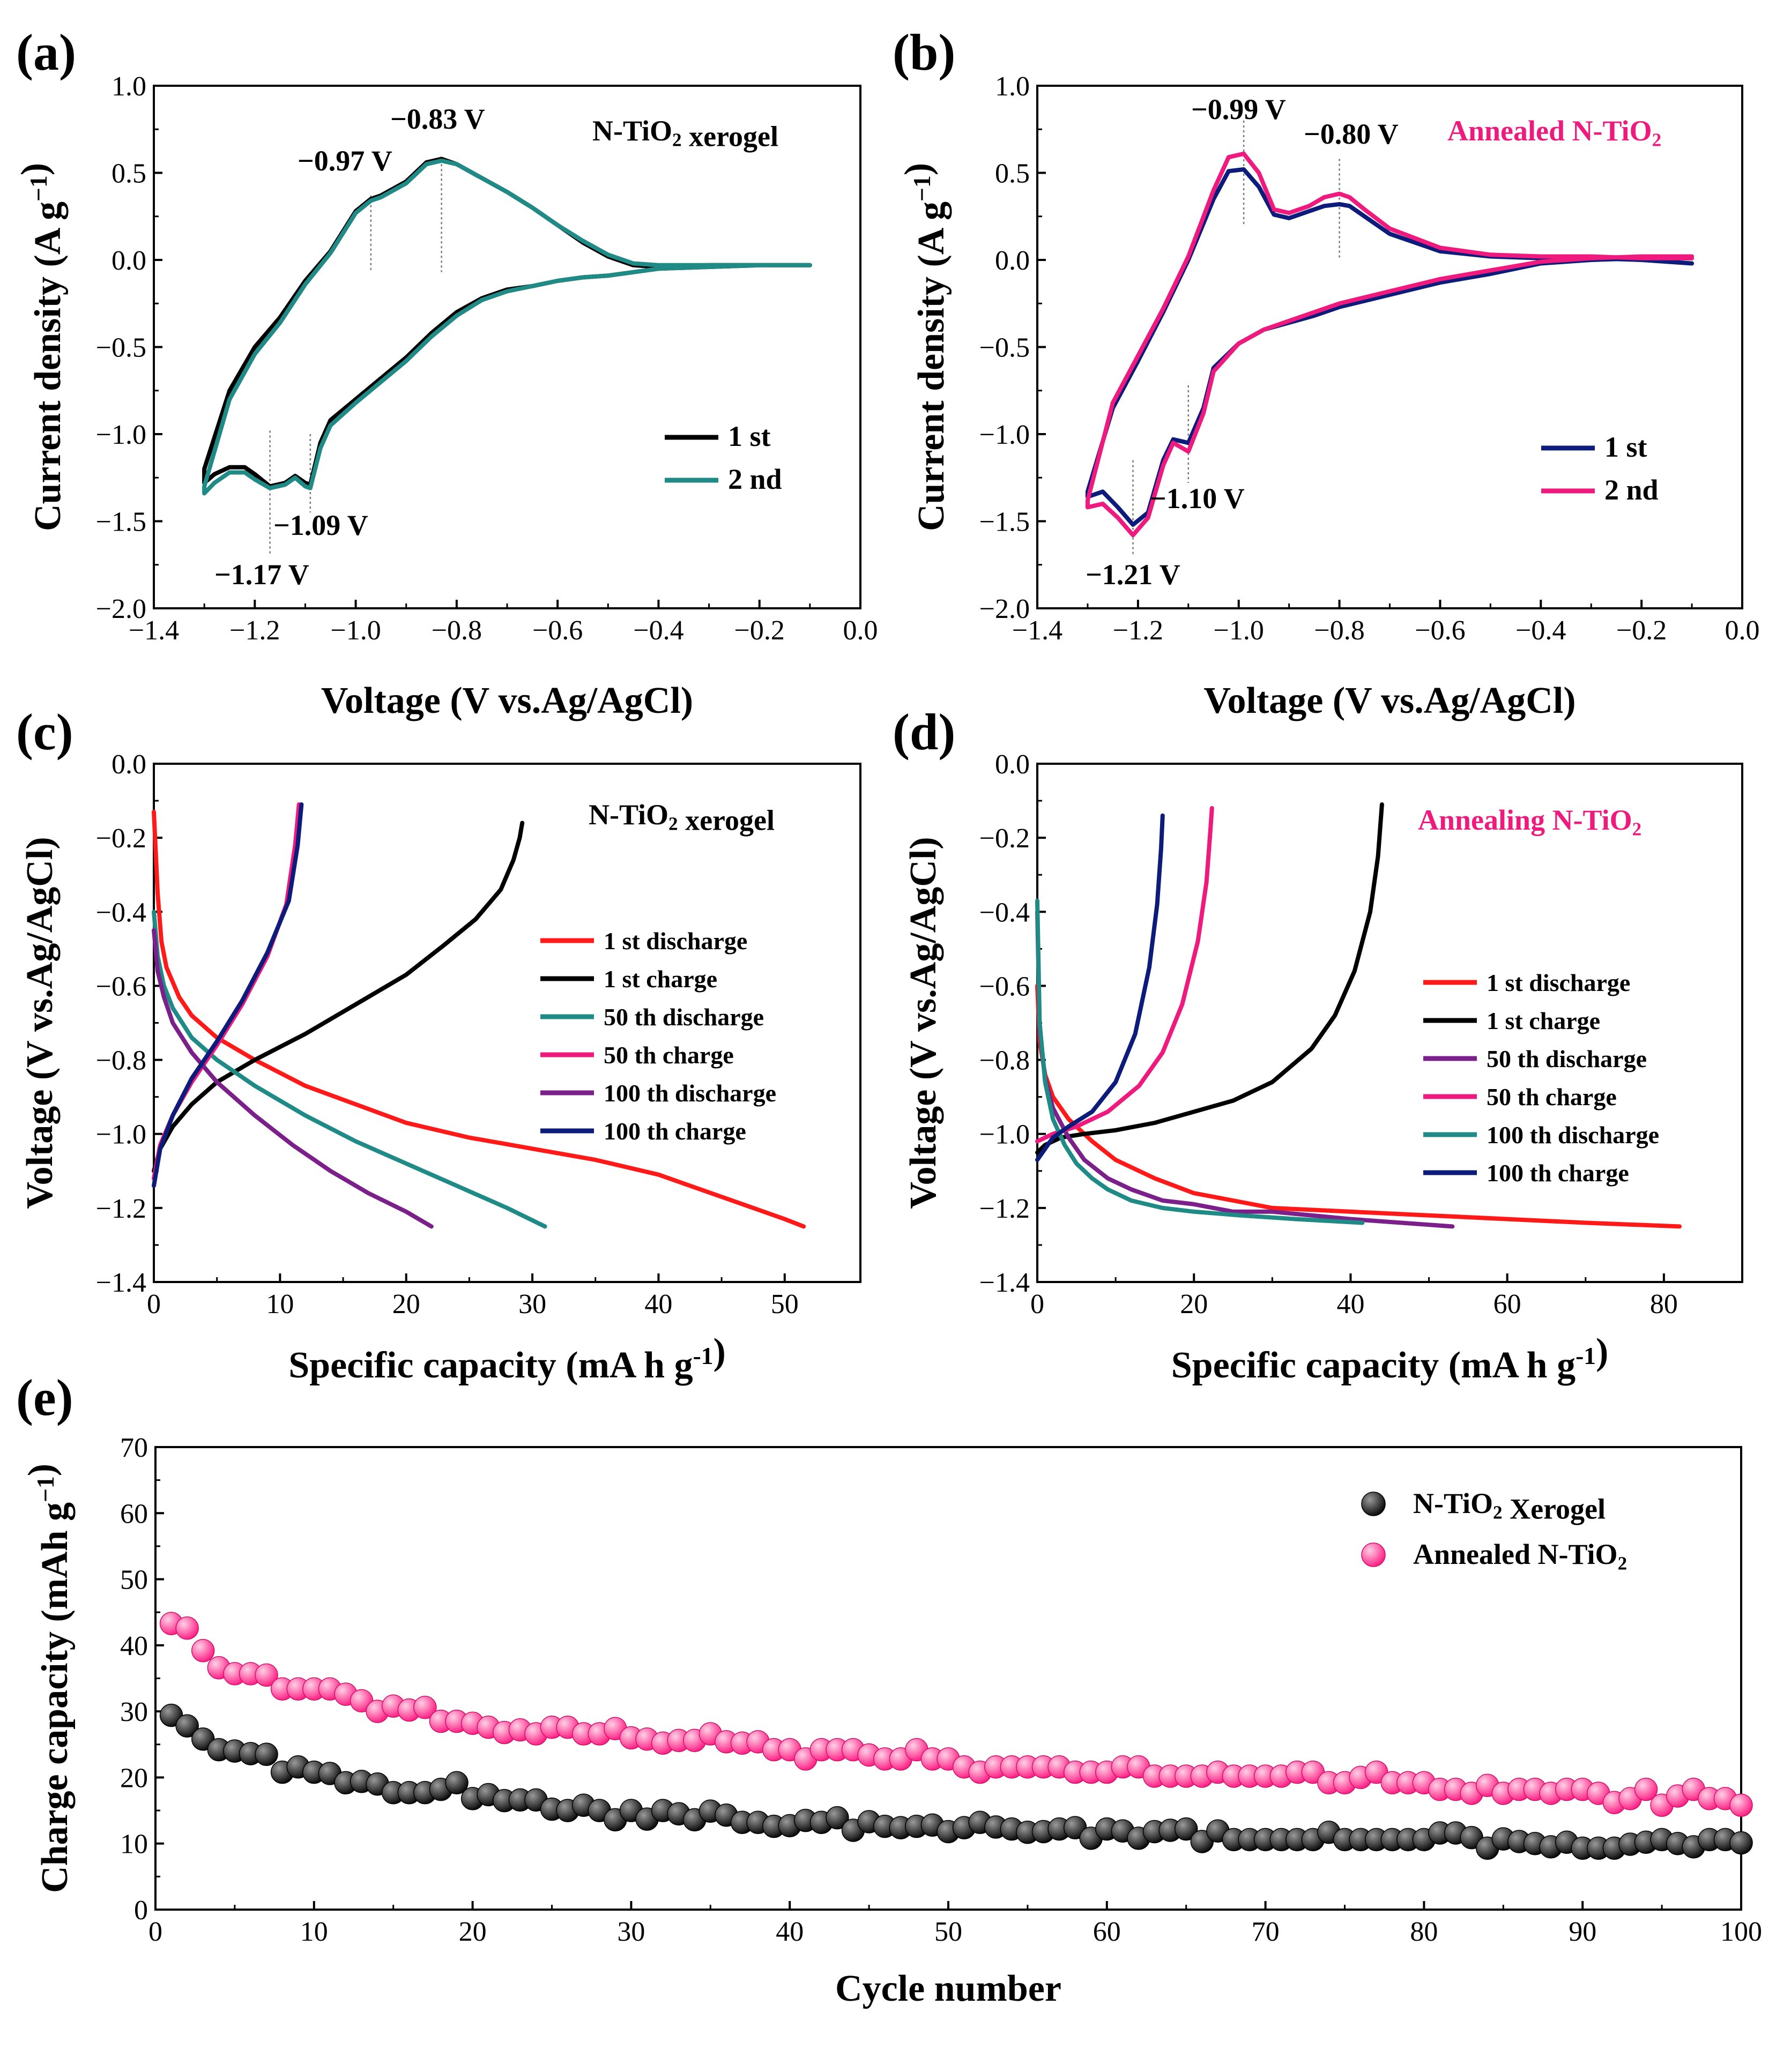  Describe the element at coordinates (134, 1778) in the screenshot. I see `y-tick-label: 20` at that location.